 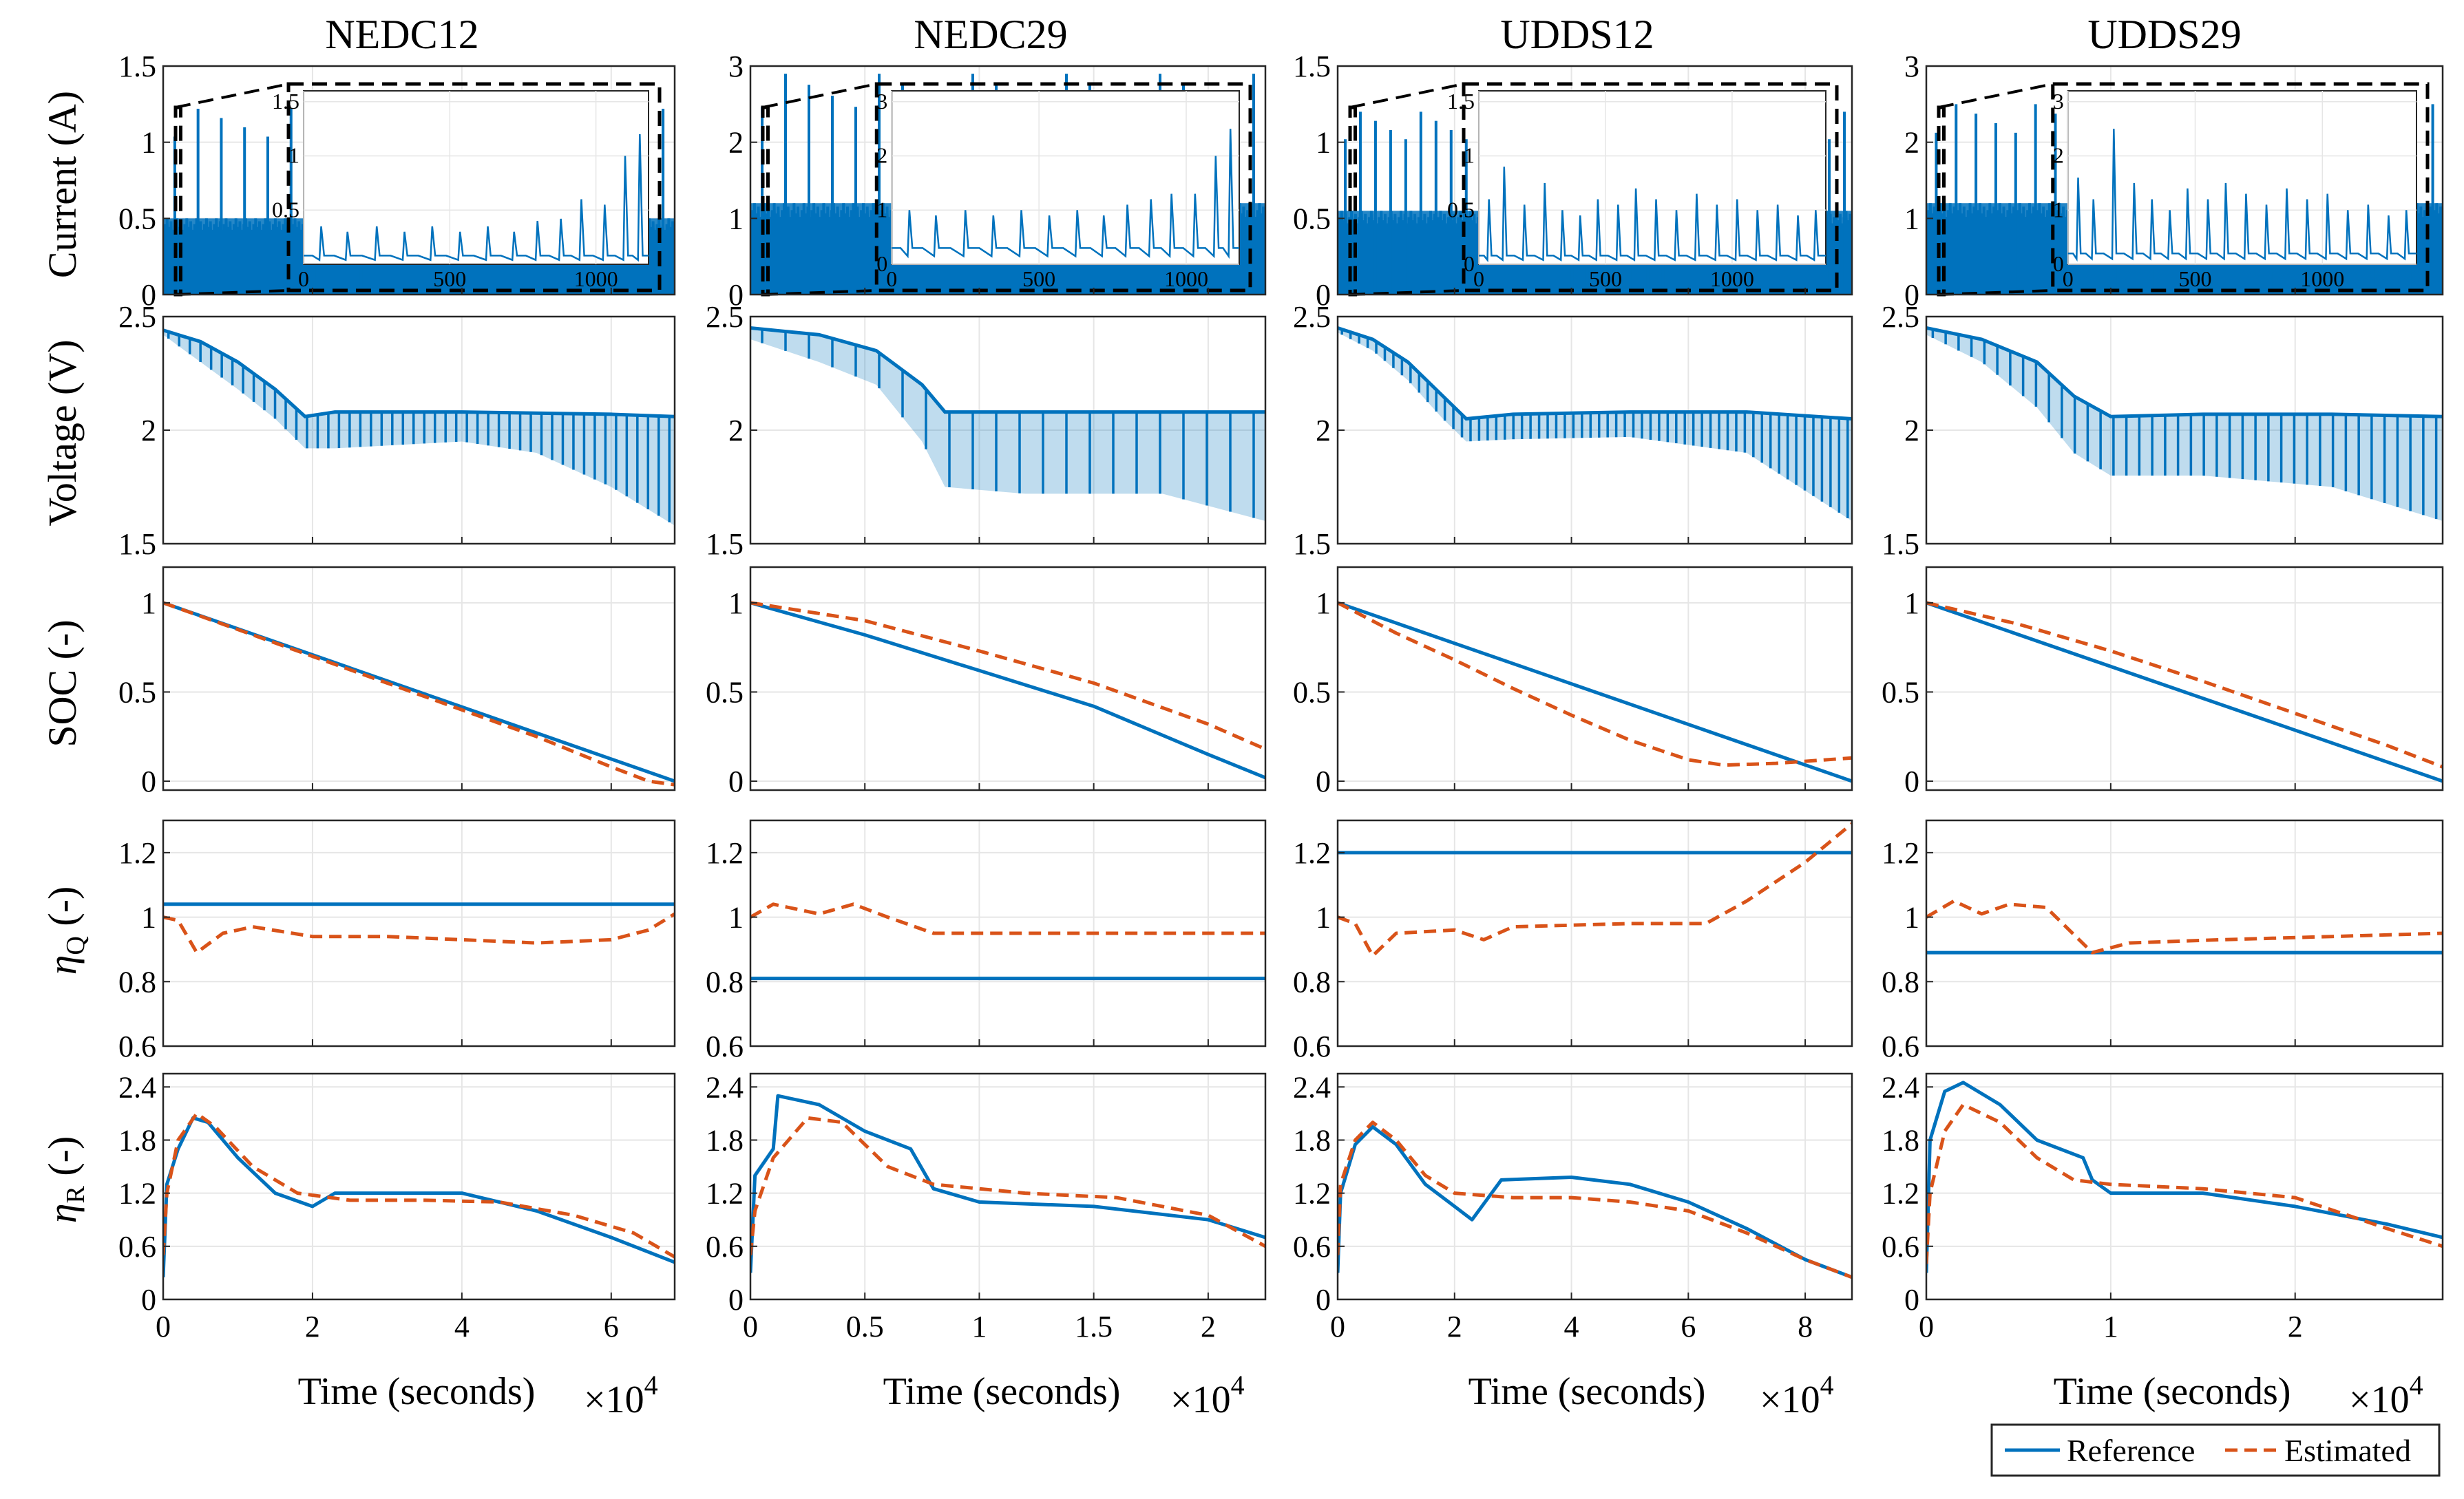 I want to click on x-tick-label: 1, so click(x=2110, y=1326).